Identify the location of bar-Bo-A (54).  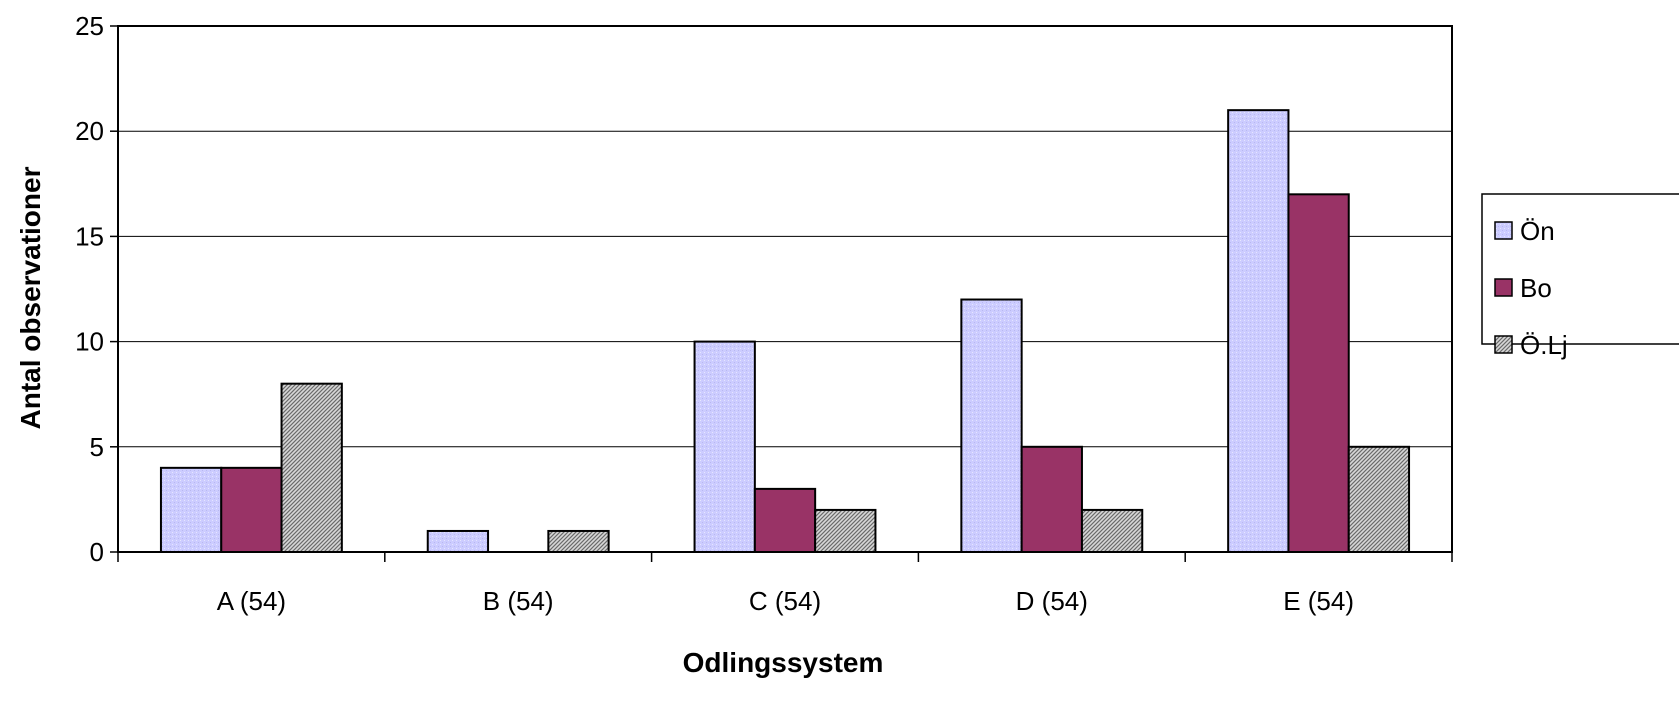
(251, 509).